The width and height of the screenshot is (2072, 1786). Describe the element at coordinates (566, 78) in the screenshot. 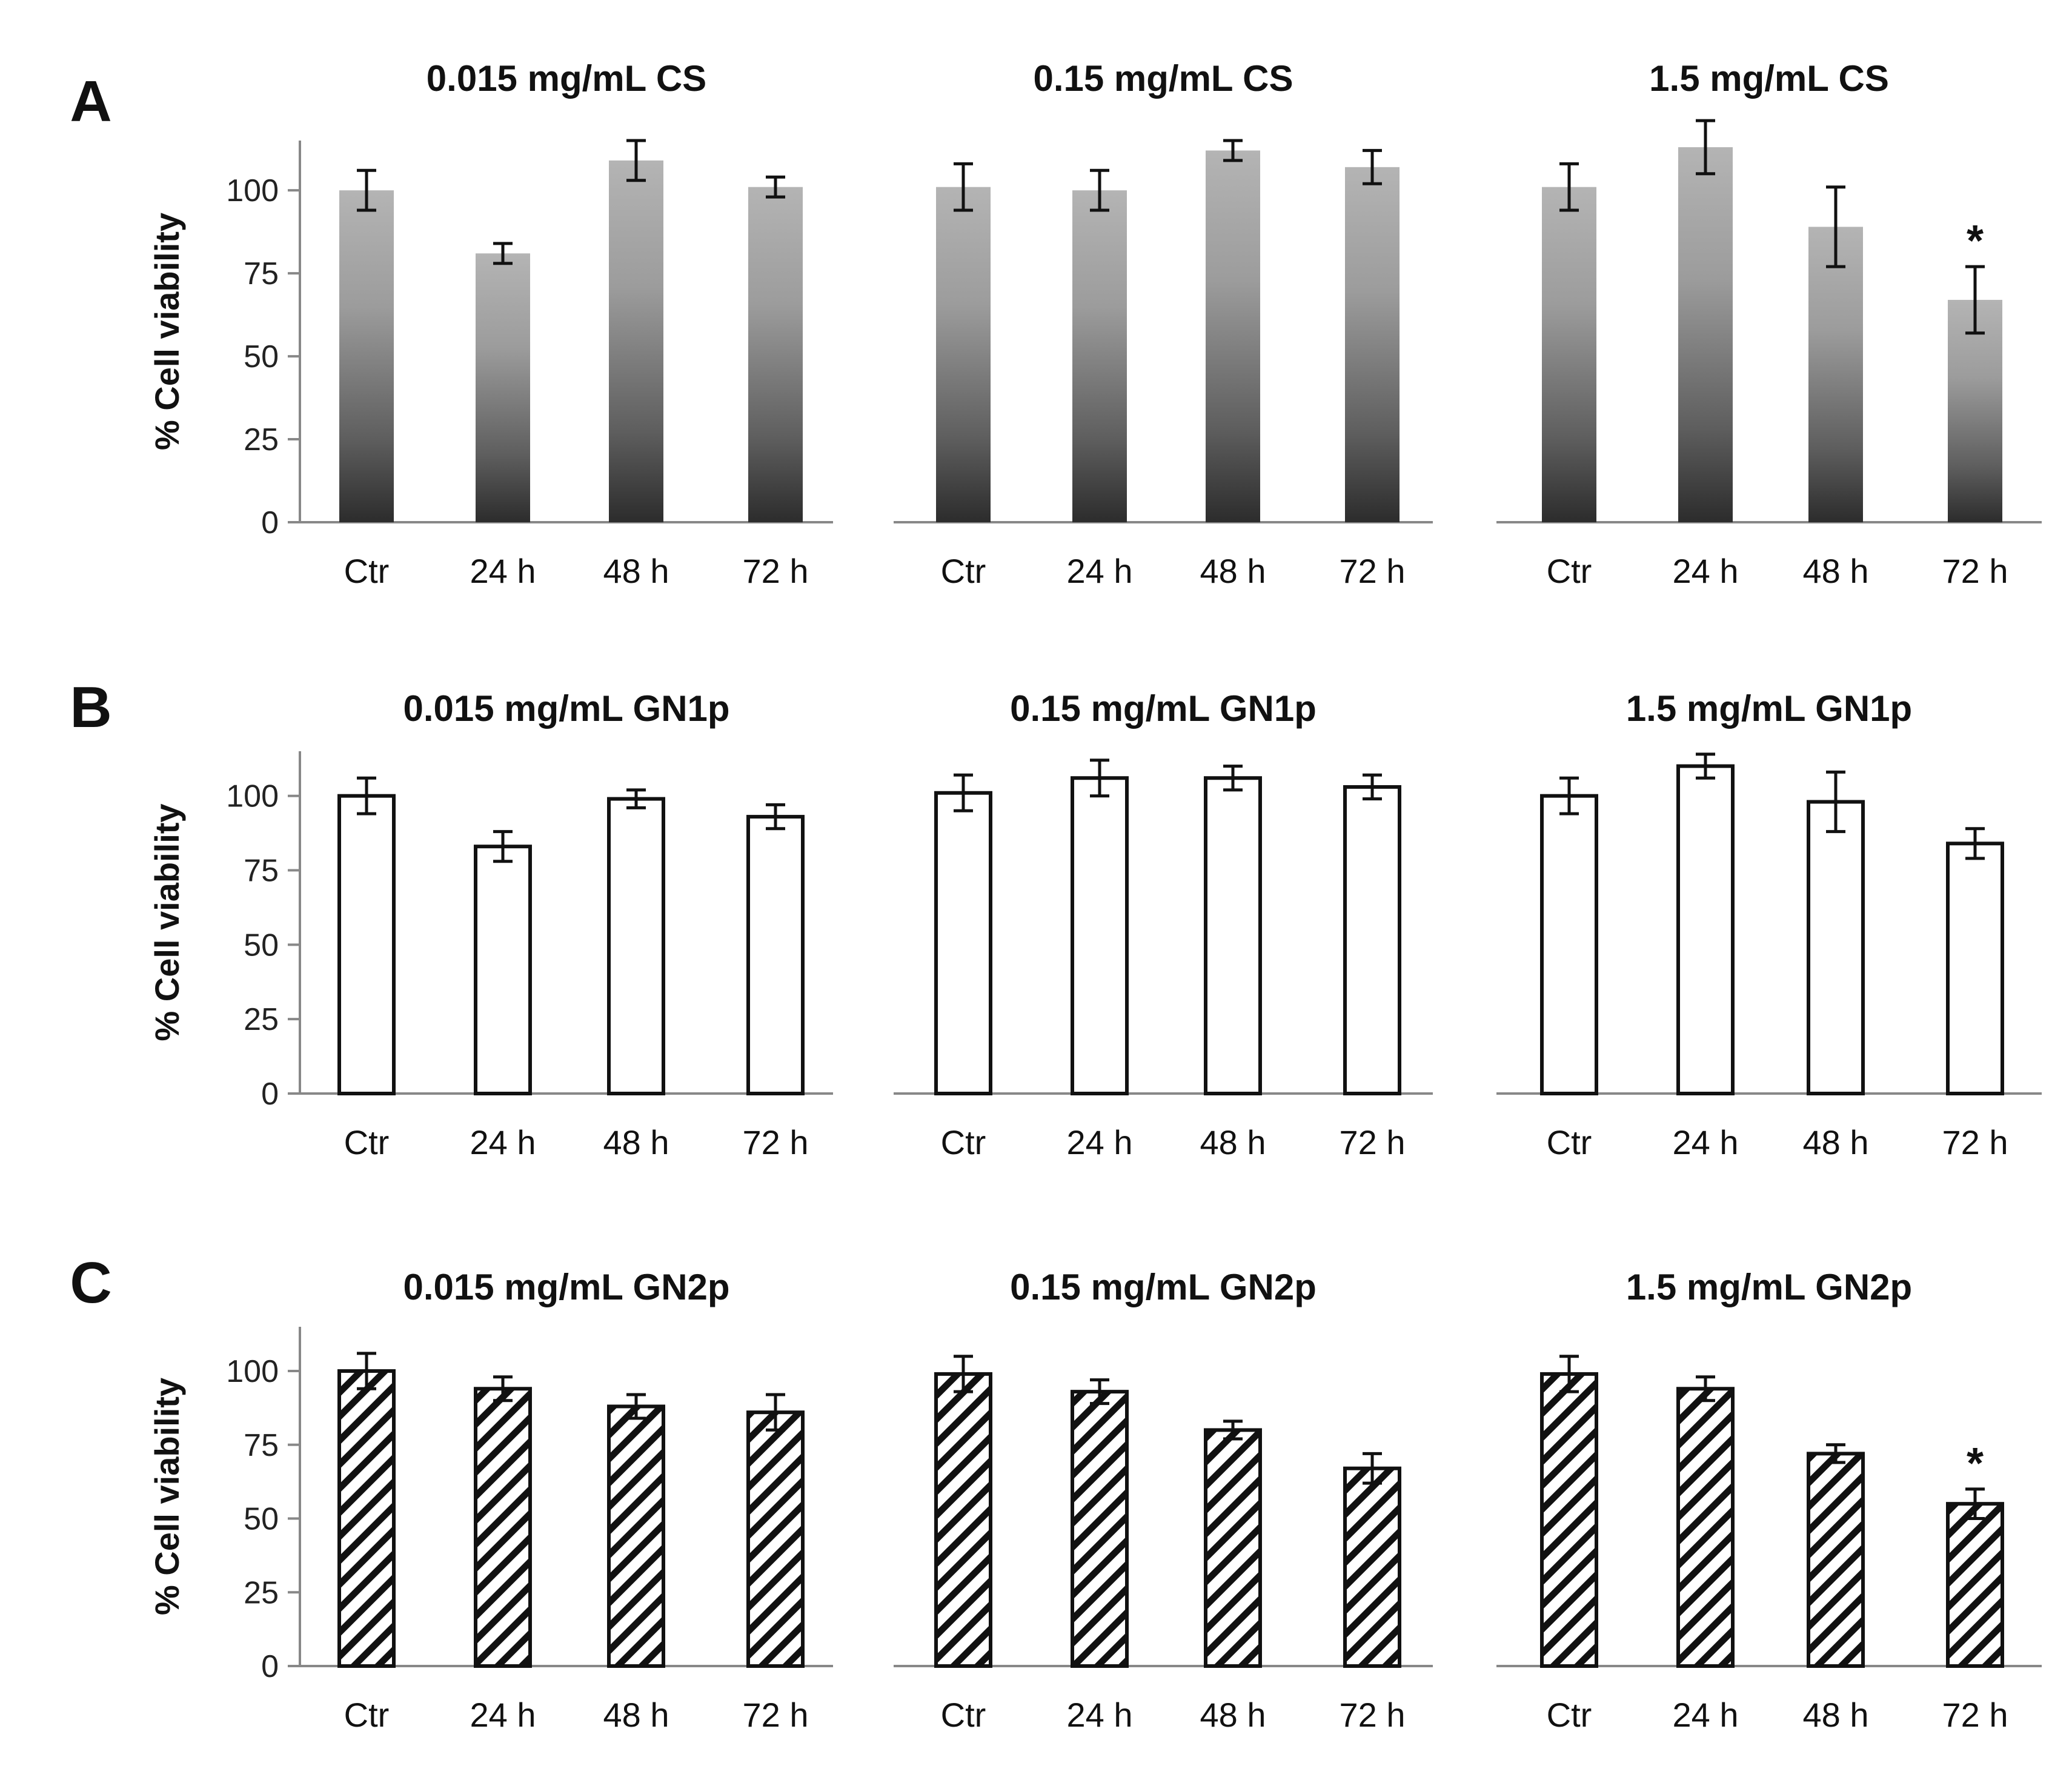

I see `chart-title: 0.015 mg/mL CS` at that location.